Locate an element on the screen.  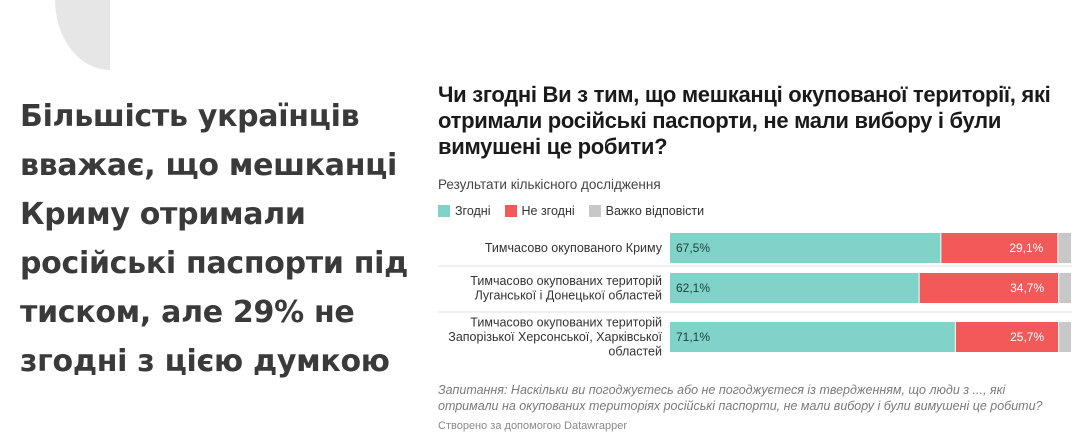
legend-item-hard: Важко відповісти is located at coordinates (646, 211).